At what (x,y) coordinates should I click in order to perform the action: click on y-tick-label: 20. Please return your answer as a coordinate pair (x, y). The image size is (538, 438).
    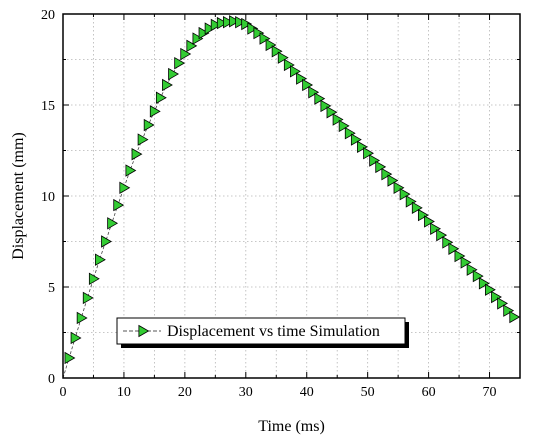
    Looking at the image, I should click on (48, 15).